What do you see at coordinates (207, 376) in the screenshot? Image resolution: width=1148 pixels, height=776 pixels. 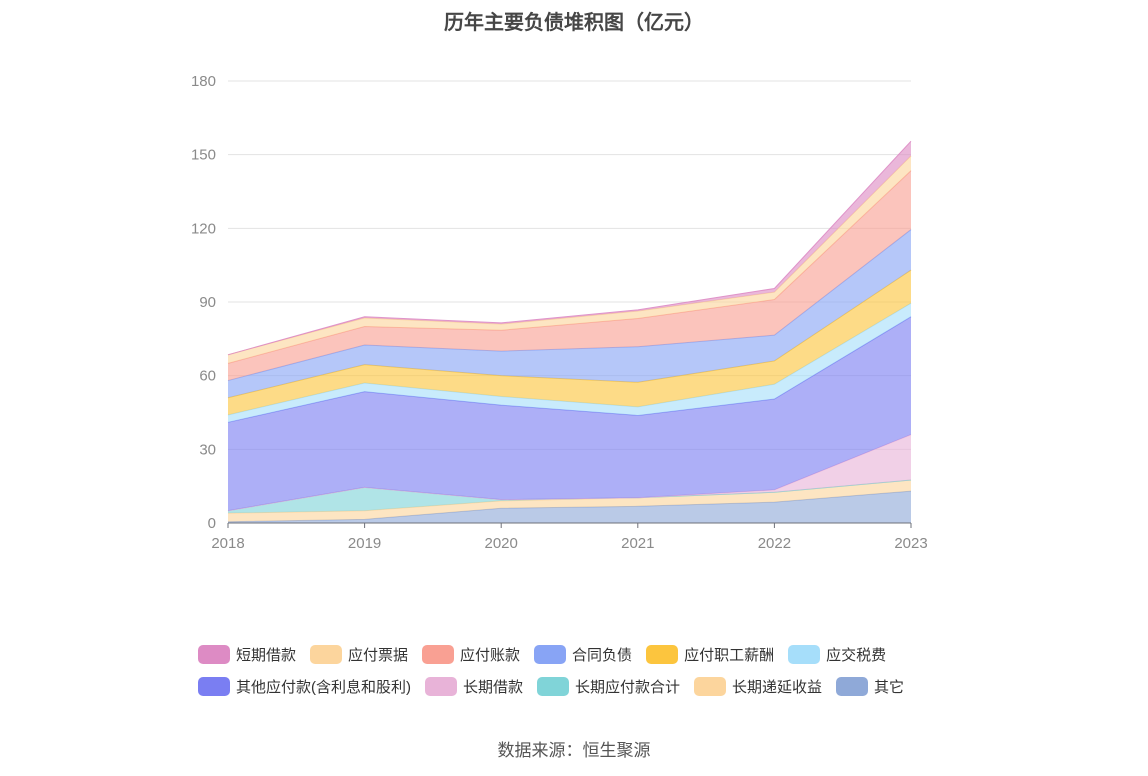 I see `y-tick-label: 60` at bounding box center [207, 376].